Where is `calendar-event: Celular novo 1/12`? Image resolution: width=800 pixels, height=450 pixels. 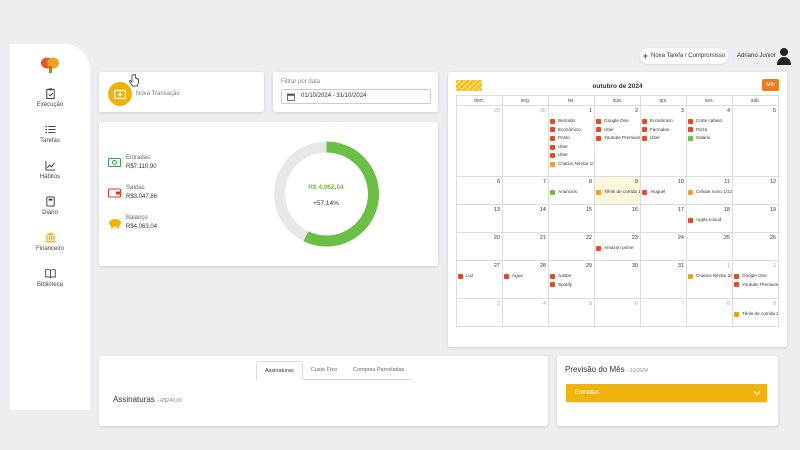
calendar-event: Celular novo 1/12 is located at coordinates (710, 192).